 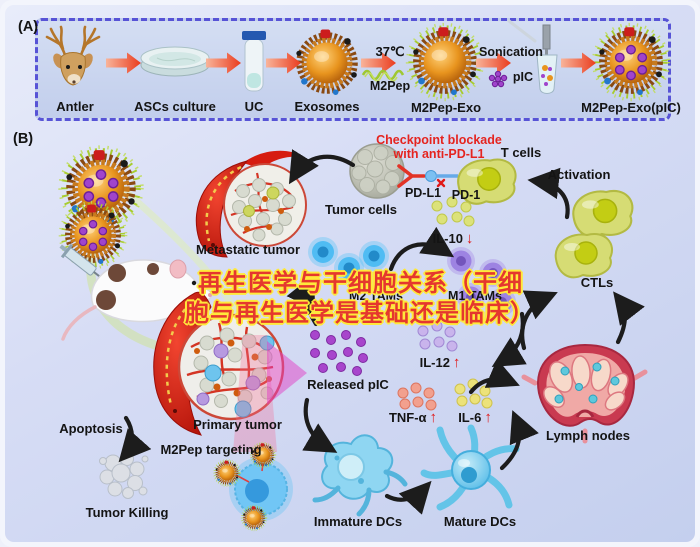 I want to click on anti-pd-l1-antibody-icon, so click(x=427, y=176).